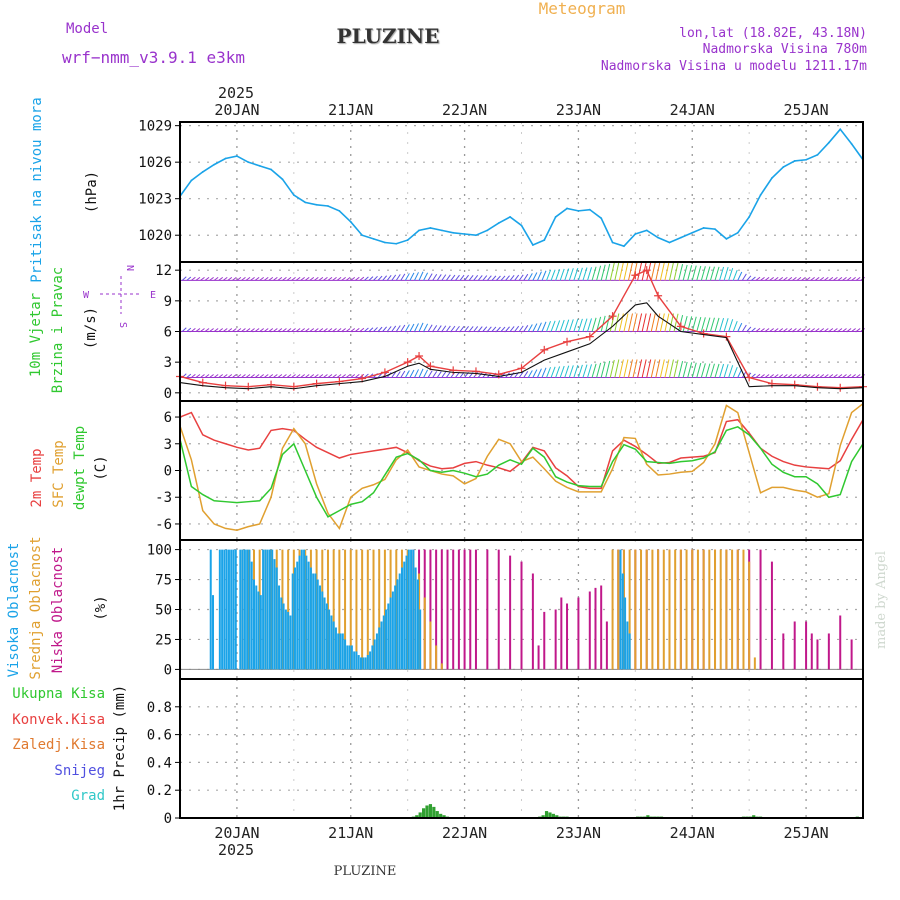 This screenshot has width=900, height=900. What do you see at coordinates (155, 127) in the screenshot?
I see `y-tick-label: 1029` at bounding box center [155, 127].